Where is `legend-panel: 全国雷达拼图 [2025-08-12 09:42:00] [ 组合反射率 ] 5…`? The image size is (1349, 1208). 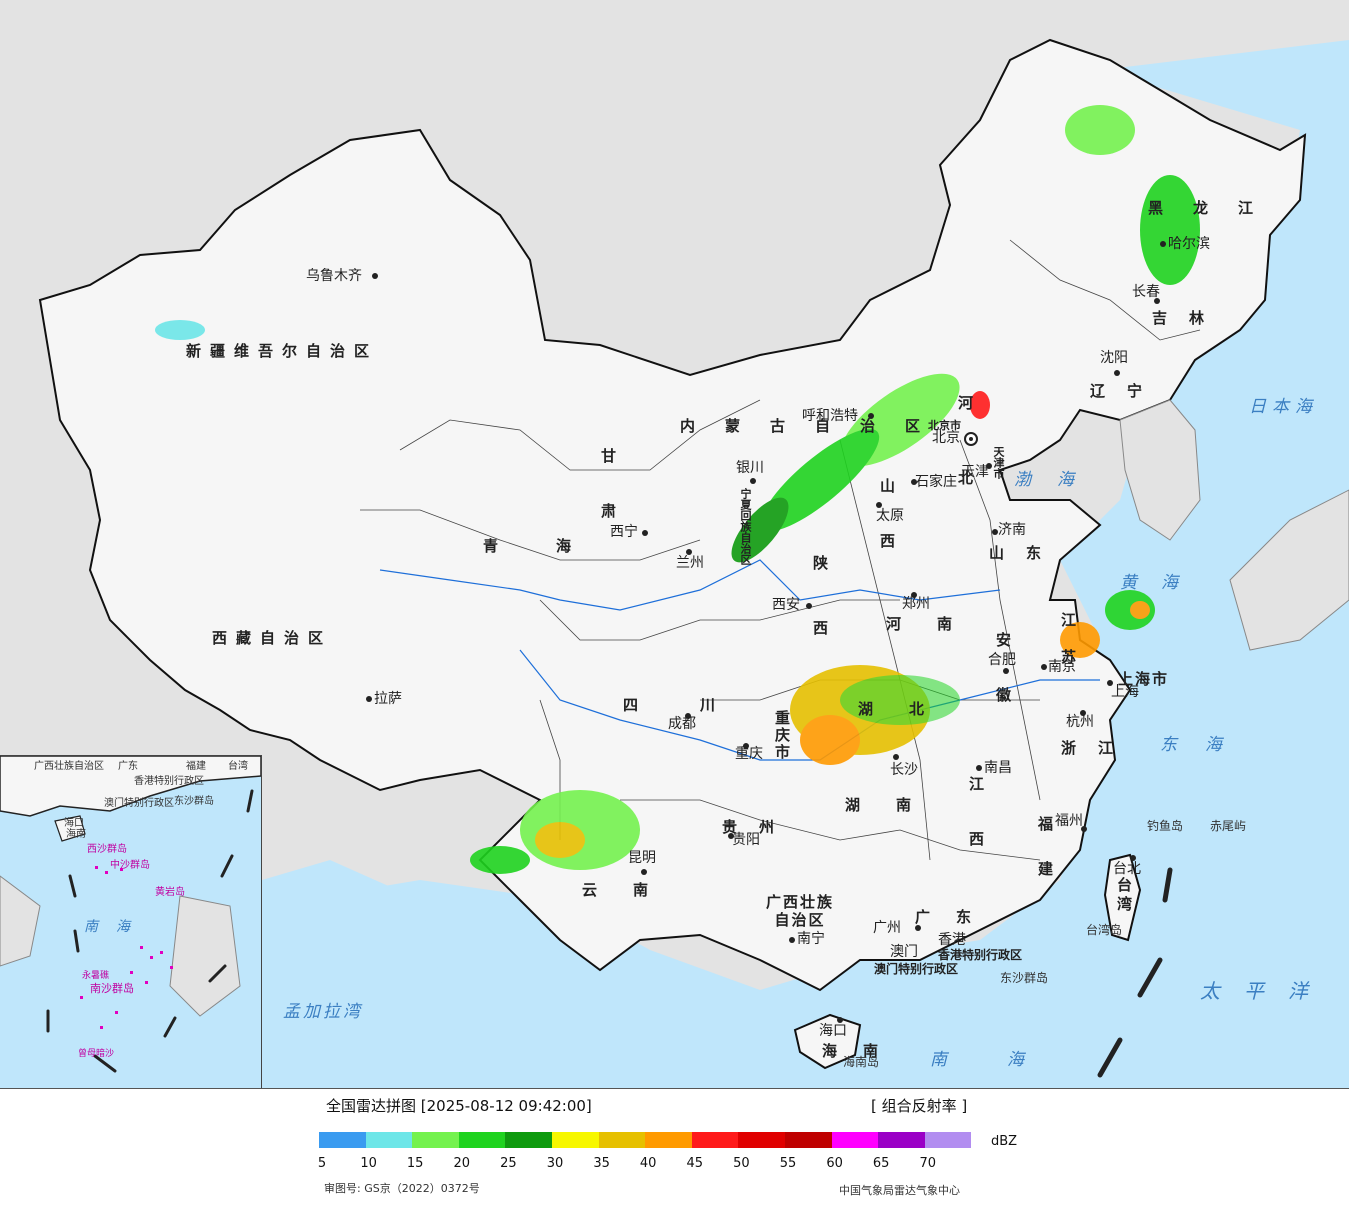 legend-panel: 全国雷达拼图 [2025-08-12 09:42:00] [ 组合反射率 ] 5… is located at coordinates (674, 1148).